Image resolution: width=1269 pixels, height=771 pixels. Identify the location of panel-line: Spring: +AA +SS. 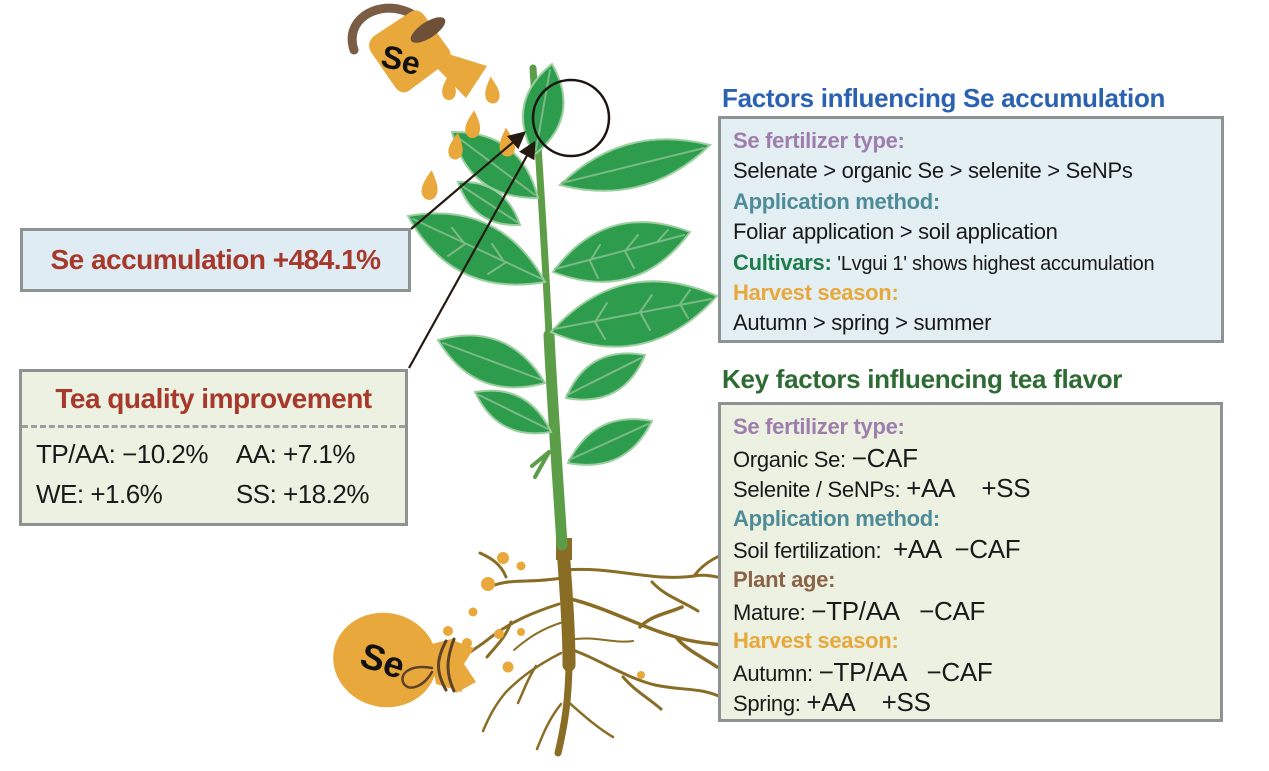
(971, 702).